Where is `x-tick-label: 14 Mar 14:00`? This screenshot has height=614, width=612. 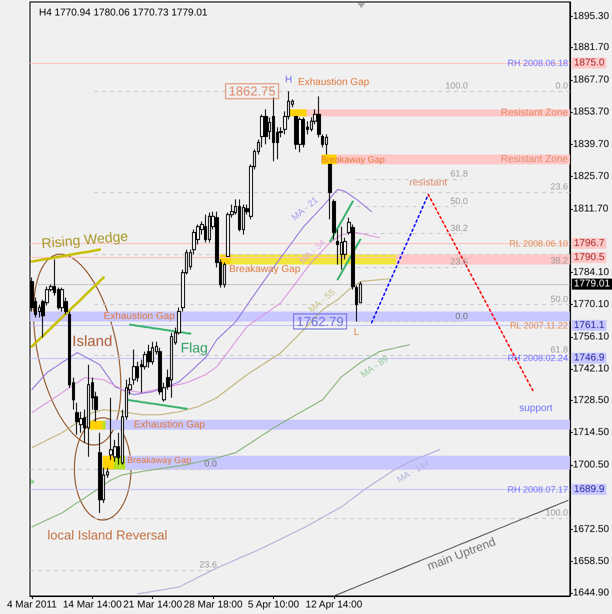 x-tick-label: 14 Mar 14:00 is located at coordinates (92, 605).